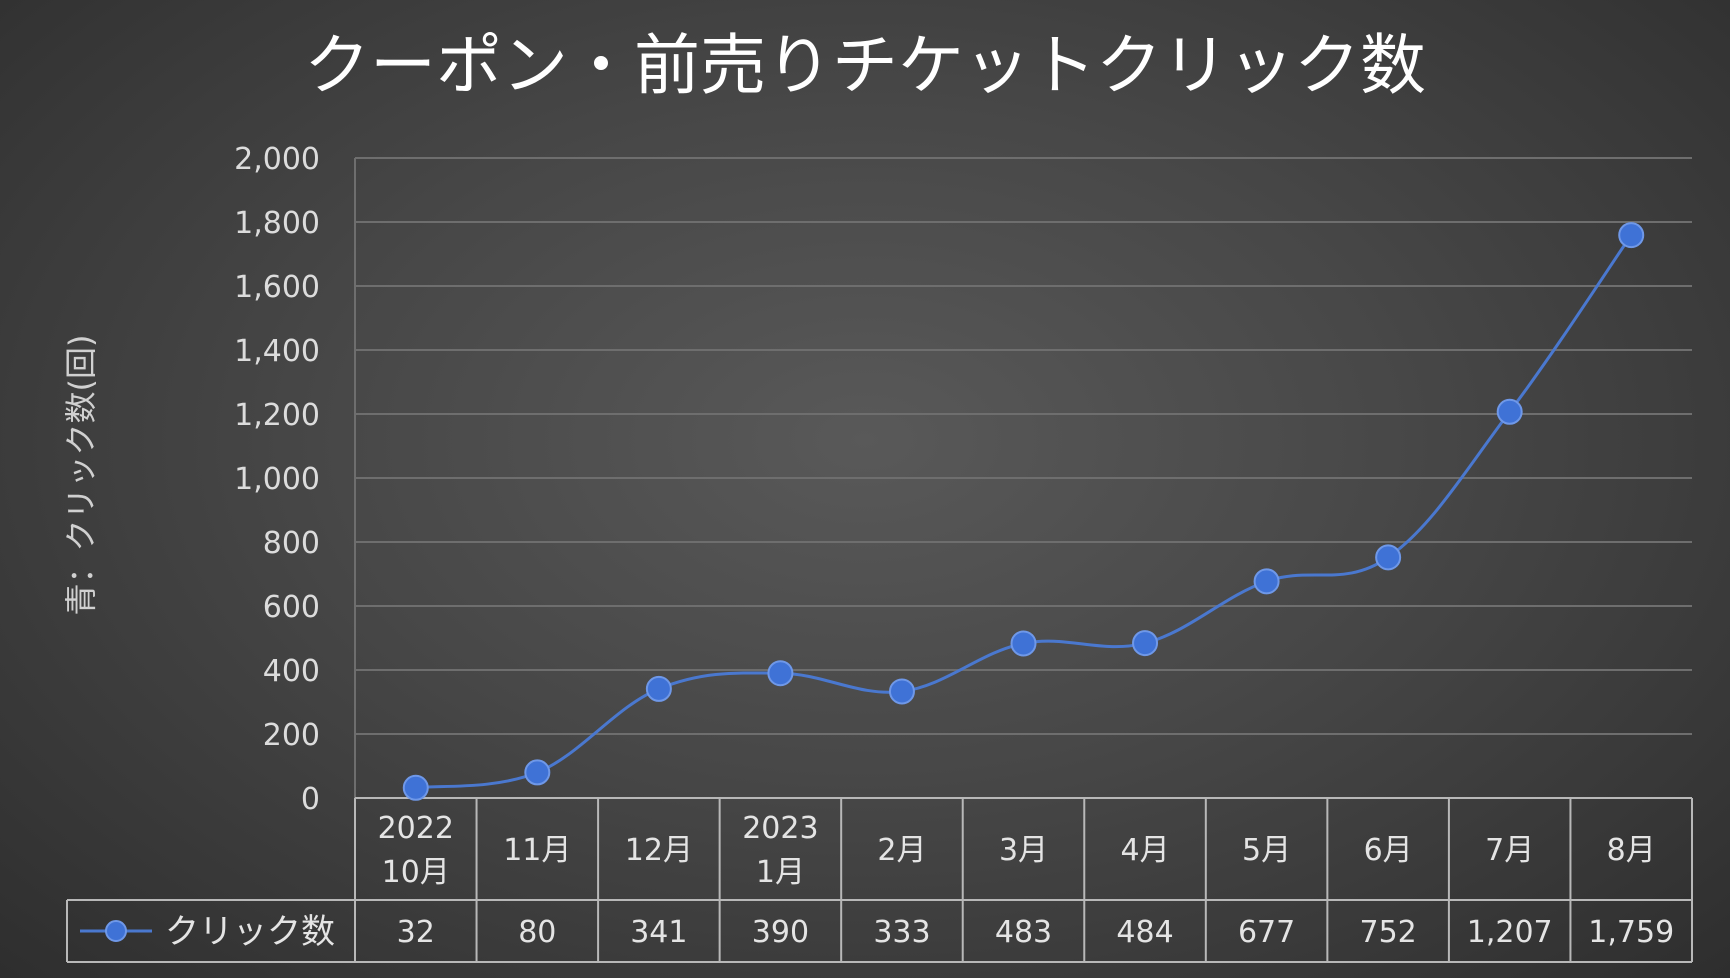  Describe the element at coordinates (1144, 932) in the screenshot. I see `table-value-label: 484` at that location.